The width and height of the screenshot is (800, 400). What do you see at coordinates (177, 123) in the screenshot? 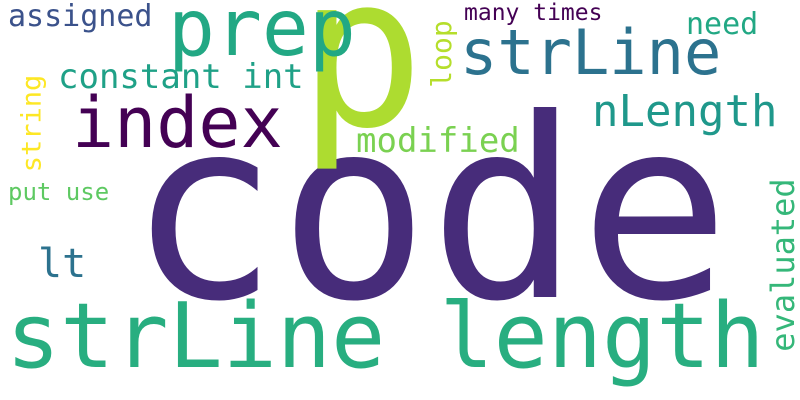
I see `word-index: index` at bounding box center [177, 123].